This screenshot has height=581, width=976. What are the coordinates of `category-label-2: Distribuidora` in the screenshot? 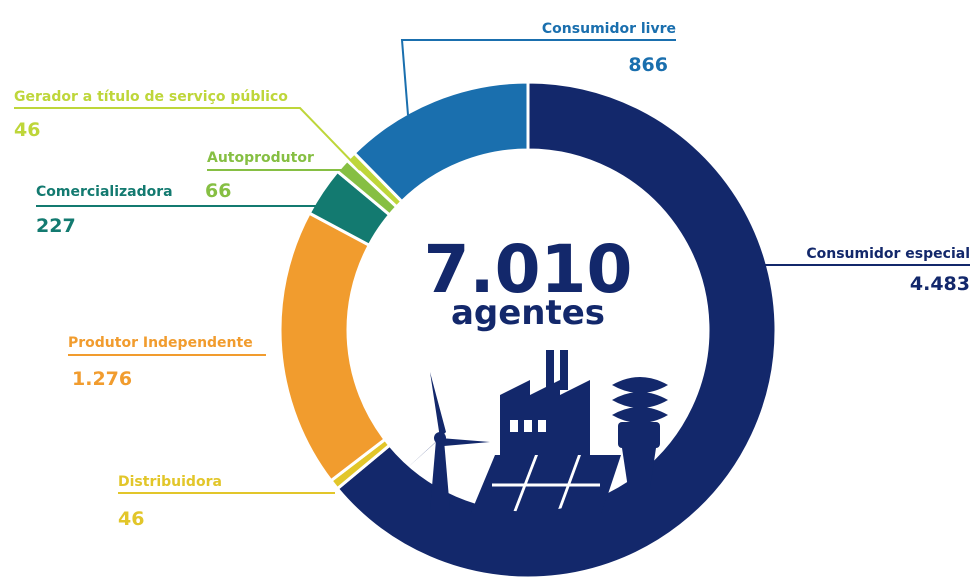 It's located at (170, 482).